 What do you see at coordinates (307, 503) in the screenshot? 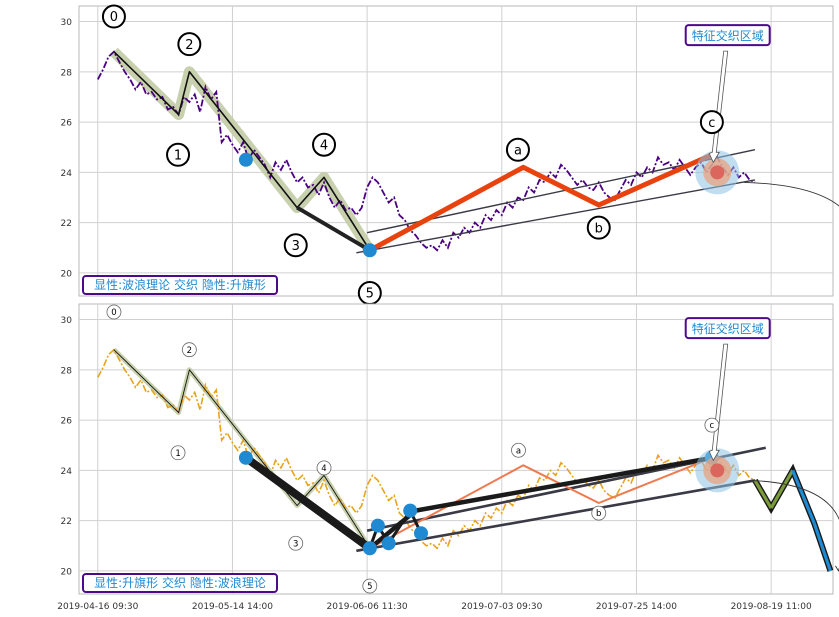
I see `flag-pole-leg` at bounding box center [307, 503].